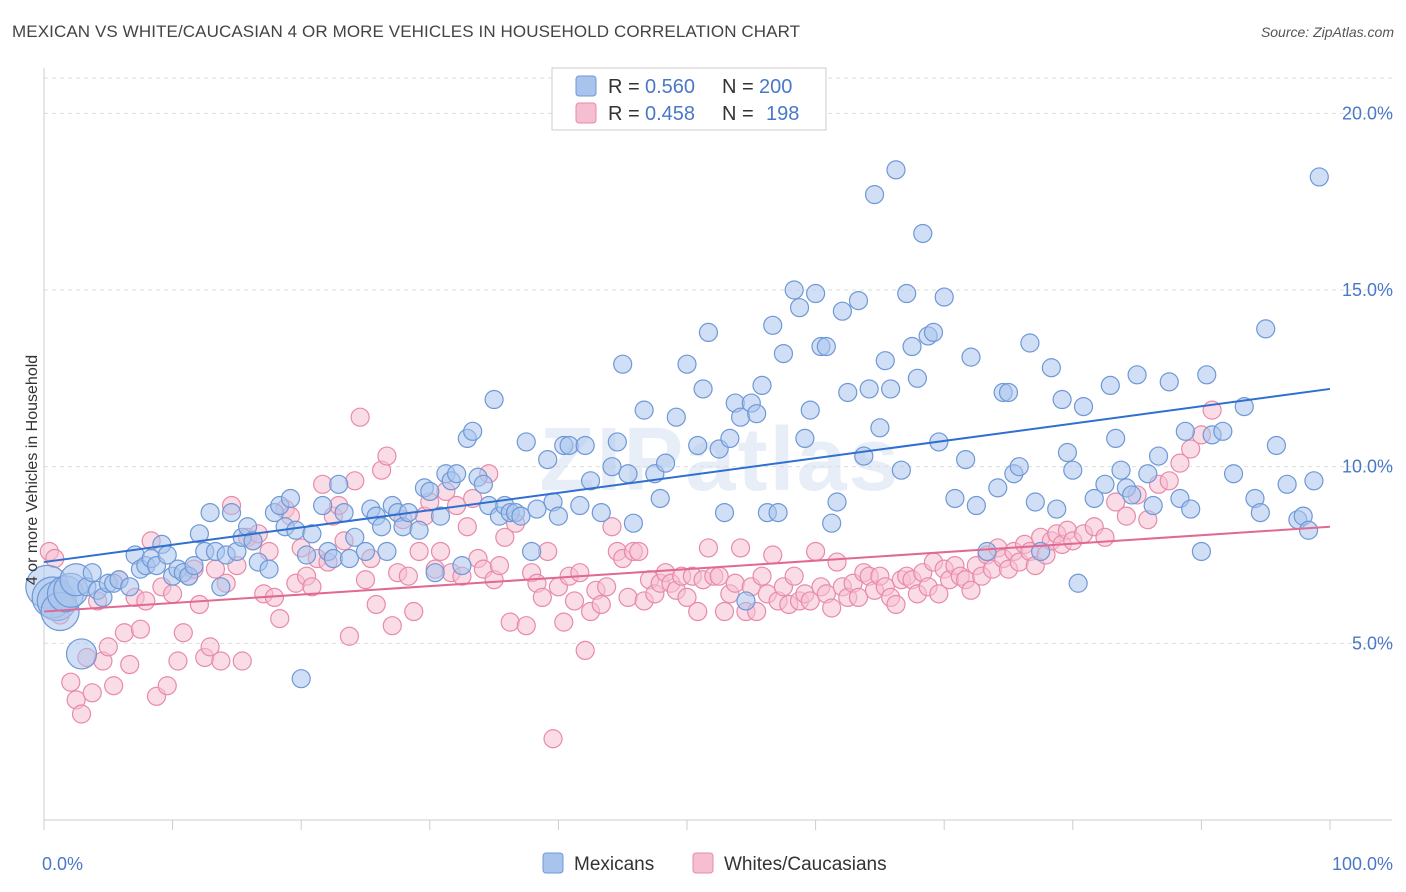  Describe the element at coordinates (1367, 113) in the screenshot. I see `y-tick-label: 20.0%` at that location.